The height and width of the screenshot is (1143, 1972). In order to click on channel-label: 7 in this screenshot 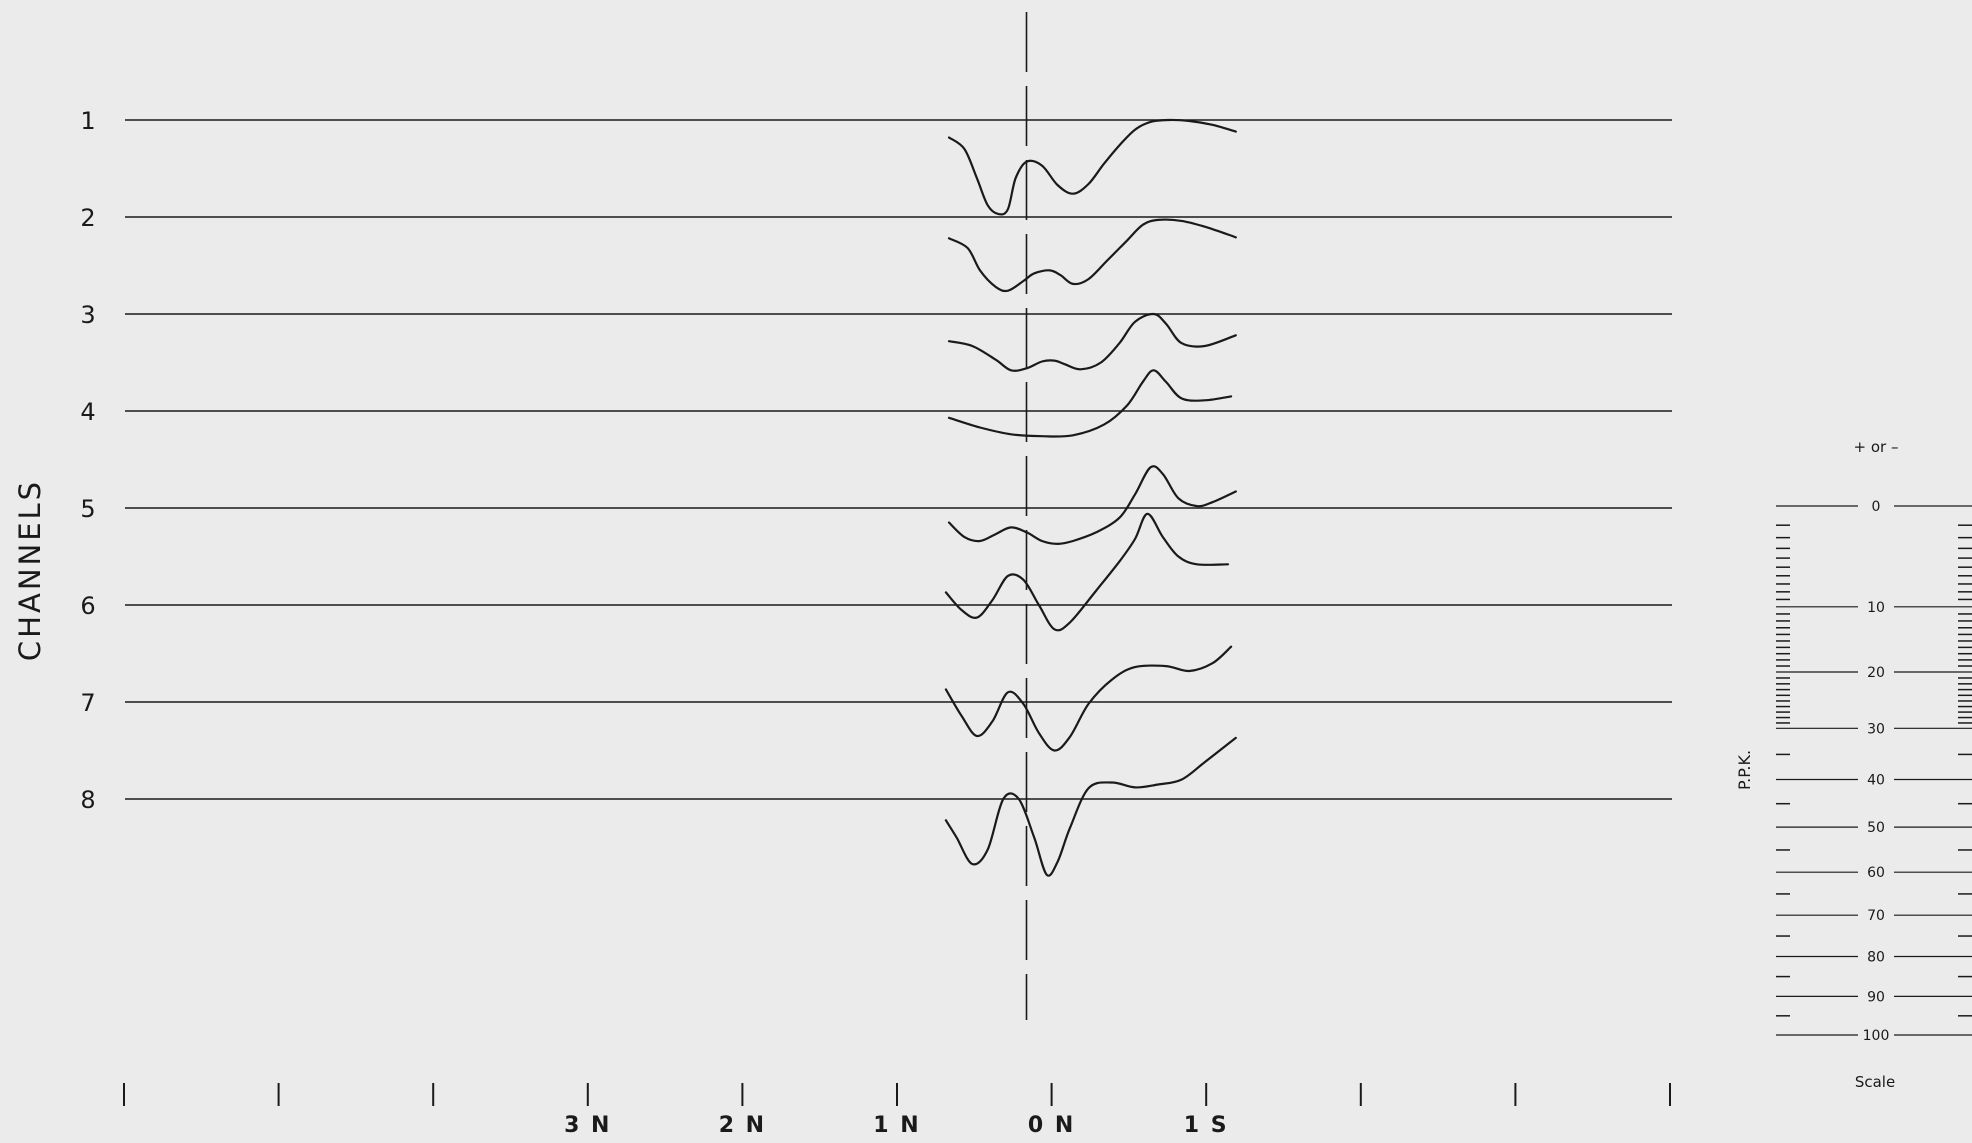, I will do `click(87, 703)`.